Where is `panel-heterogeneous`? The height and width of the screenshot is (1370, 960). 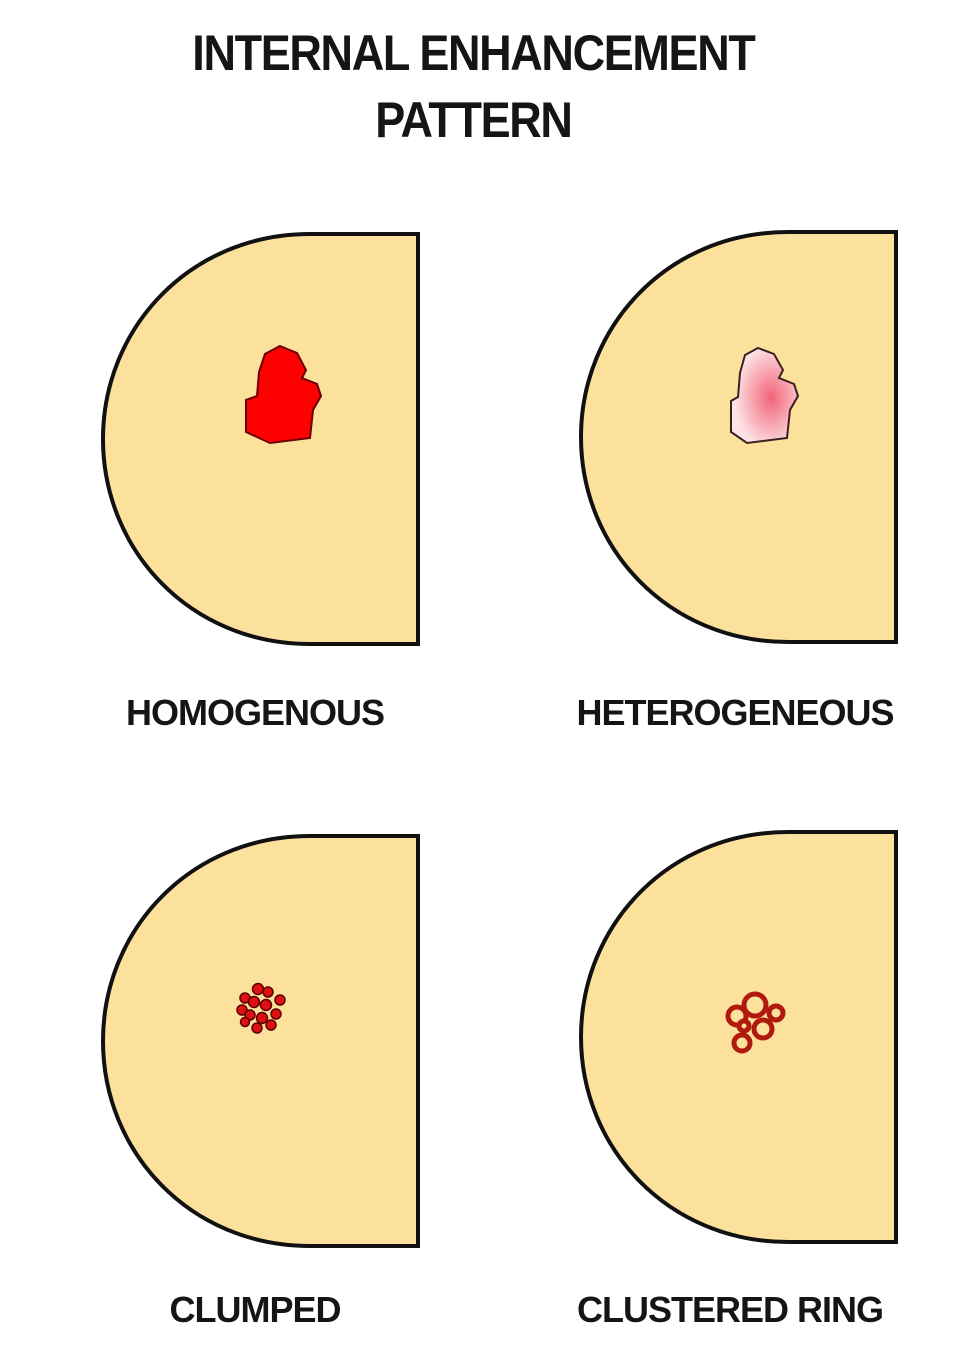 panel-heterogeneous is located at coordinates (740, 437).